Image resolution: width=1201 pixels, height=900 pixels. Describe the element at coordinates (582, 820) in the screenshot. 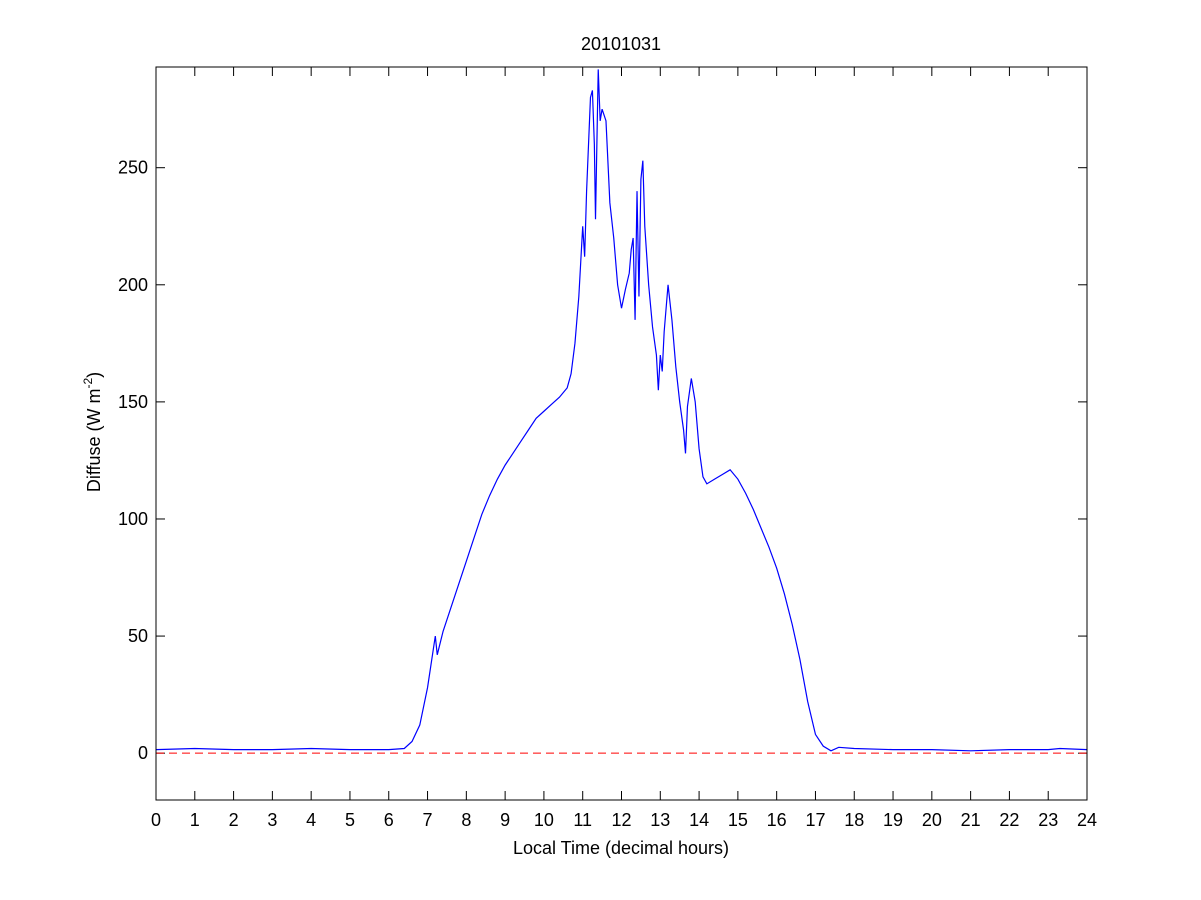

I see `x-tick-label: 11` at that location.